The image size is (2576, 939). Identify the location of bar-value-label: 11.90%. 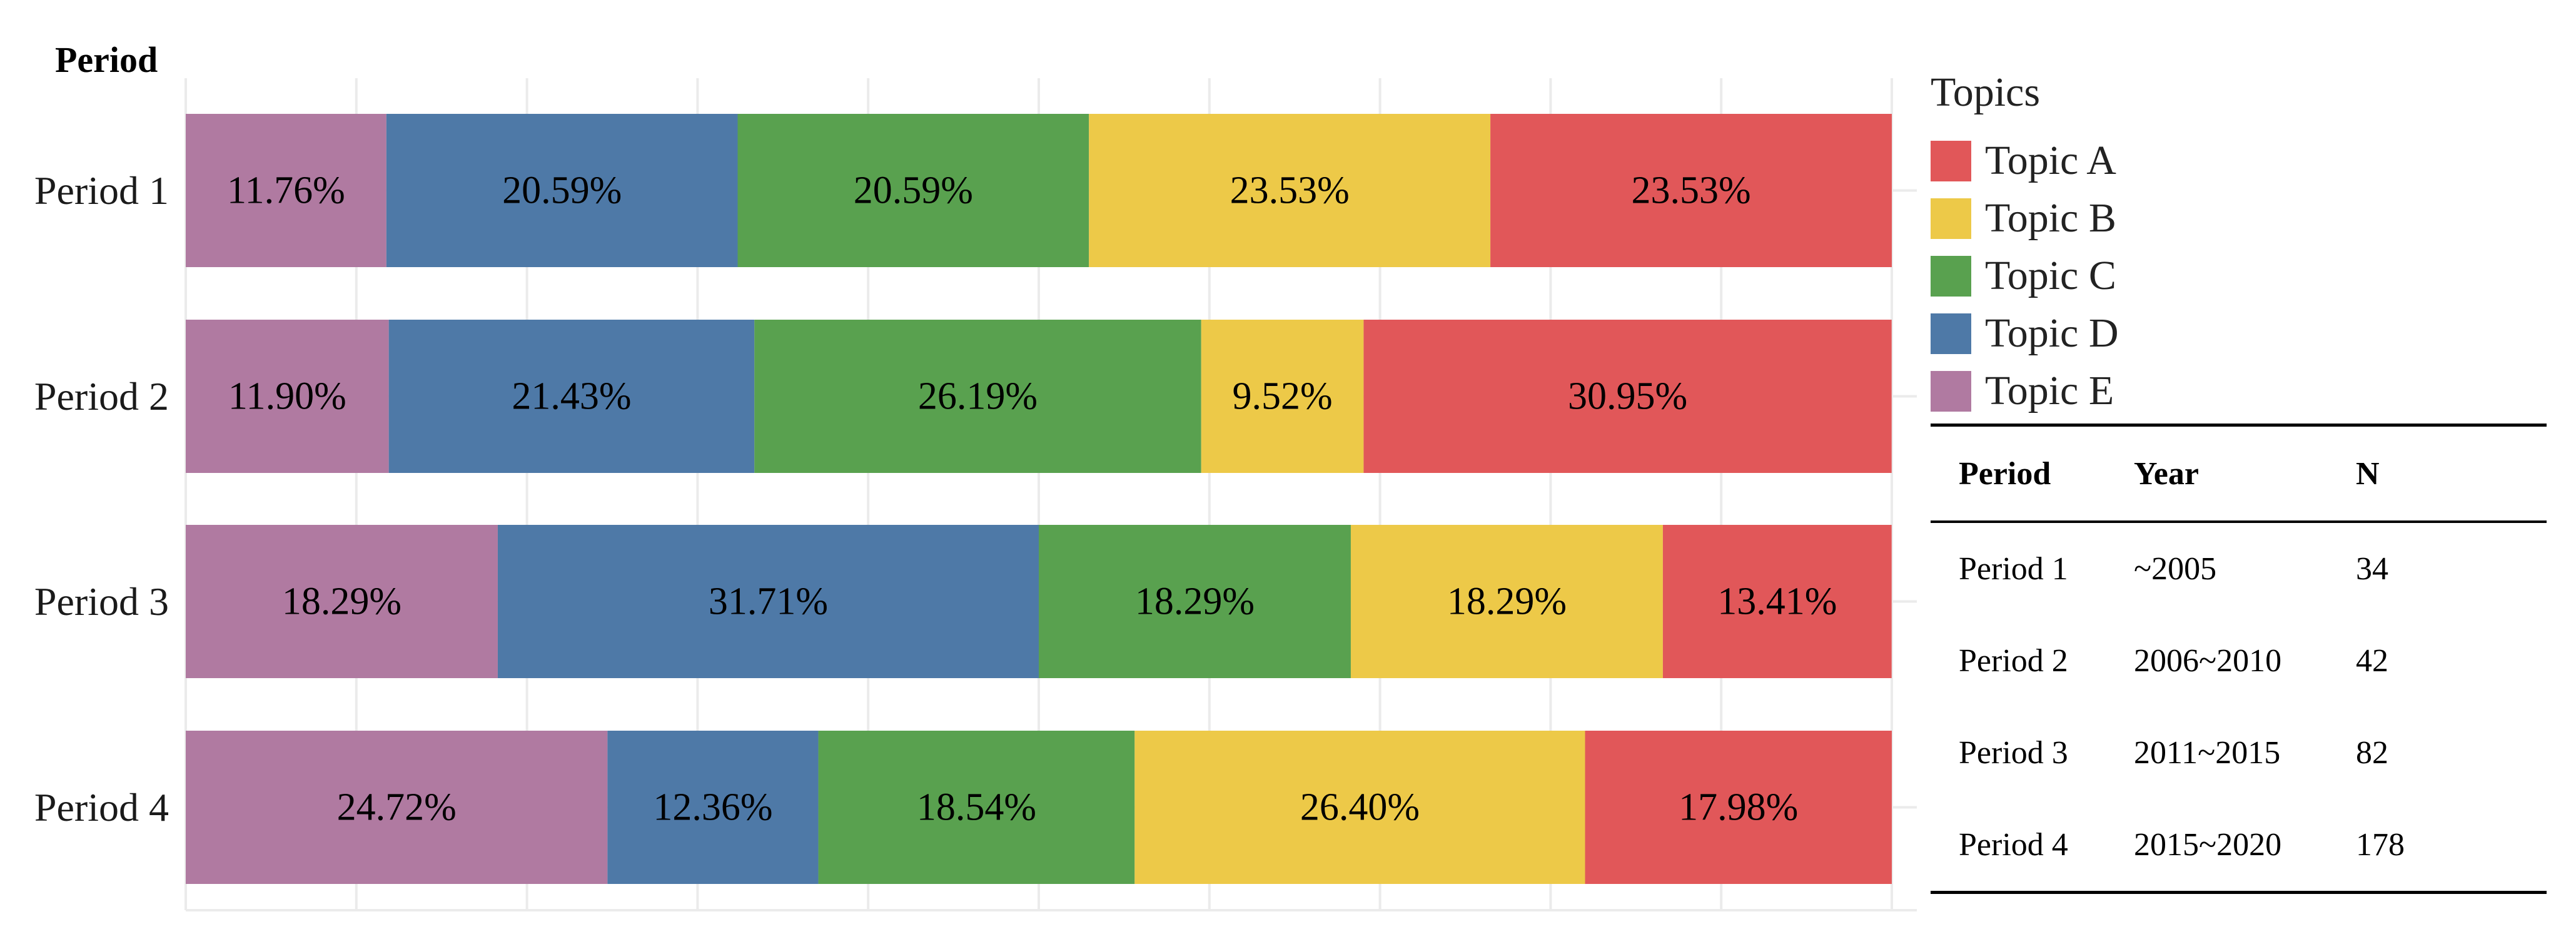
(287, 396).